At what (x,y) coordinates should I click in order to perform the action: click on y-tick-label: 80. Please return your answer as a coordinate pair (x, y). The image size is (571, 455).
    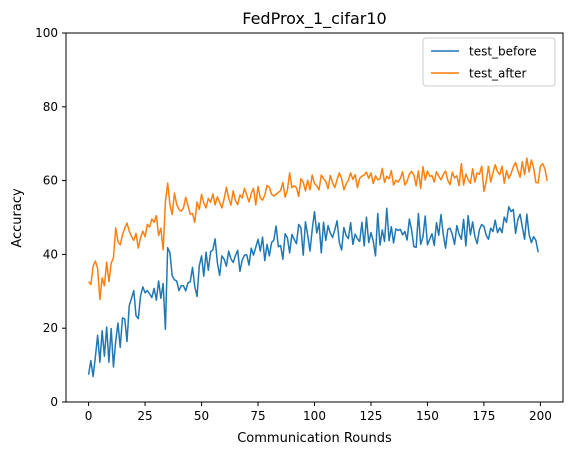
    Looking at the image, I should click on (50, 107).